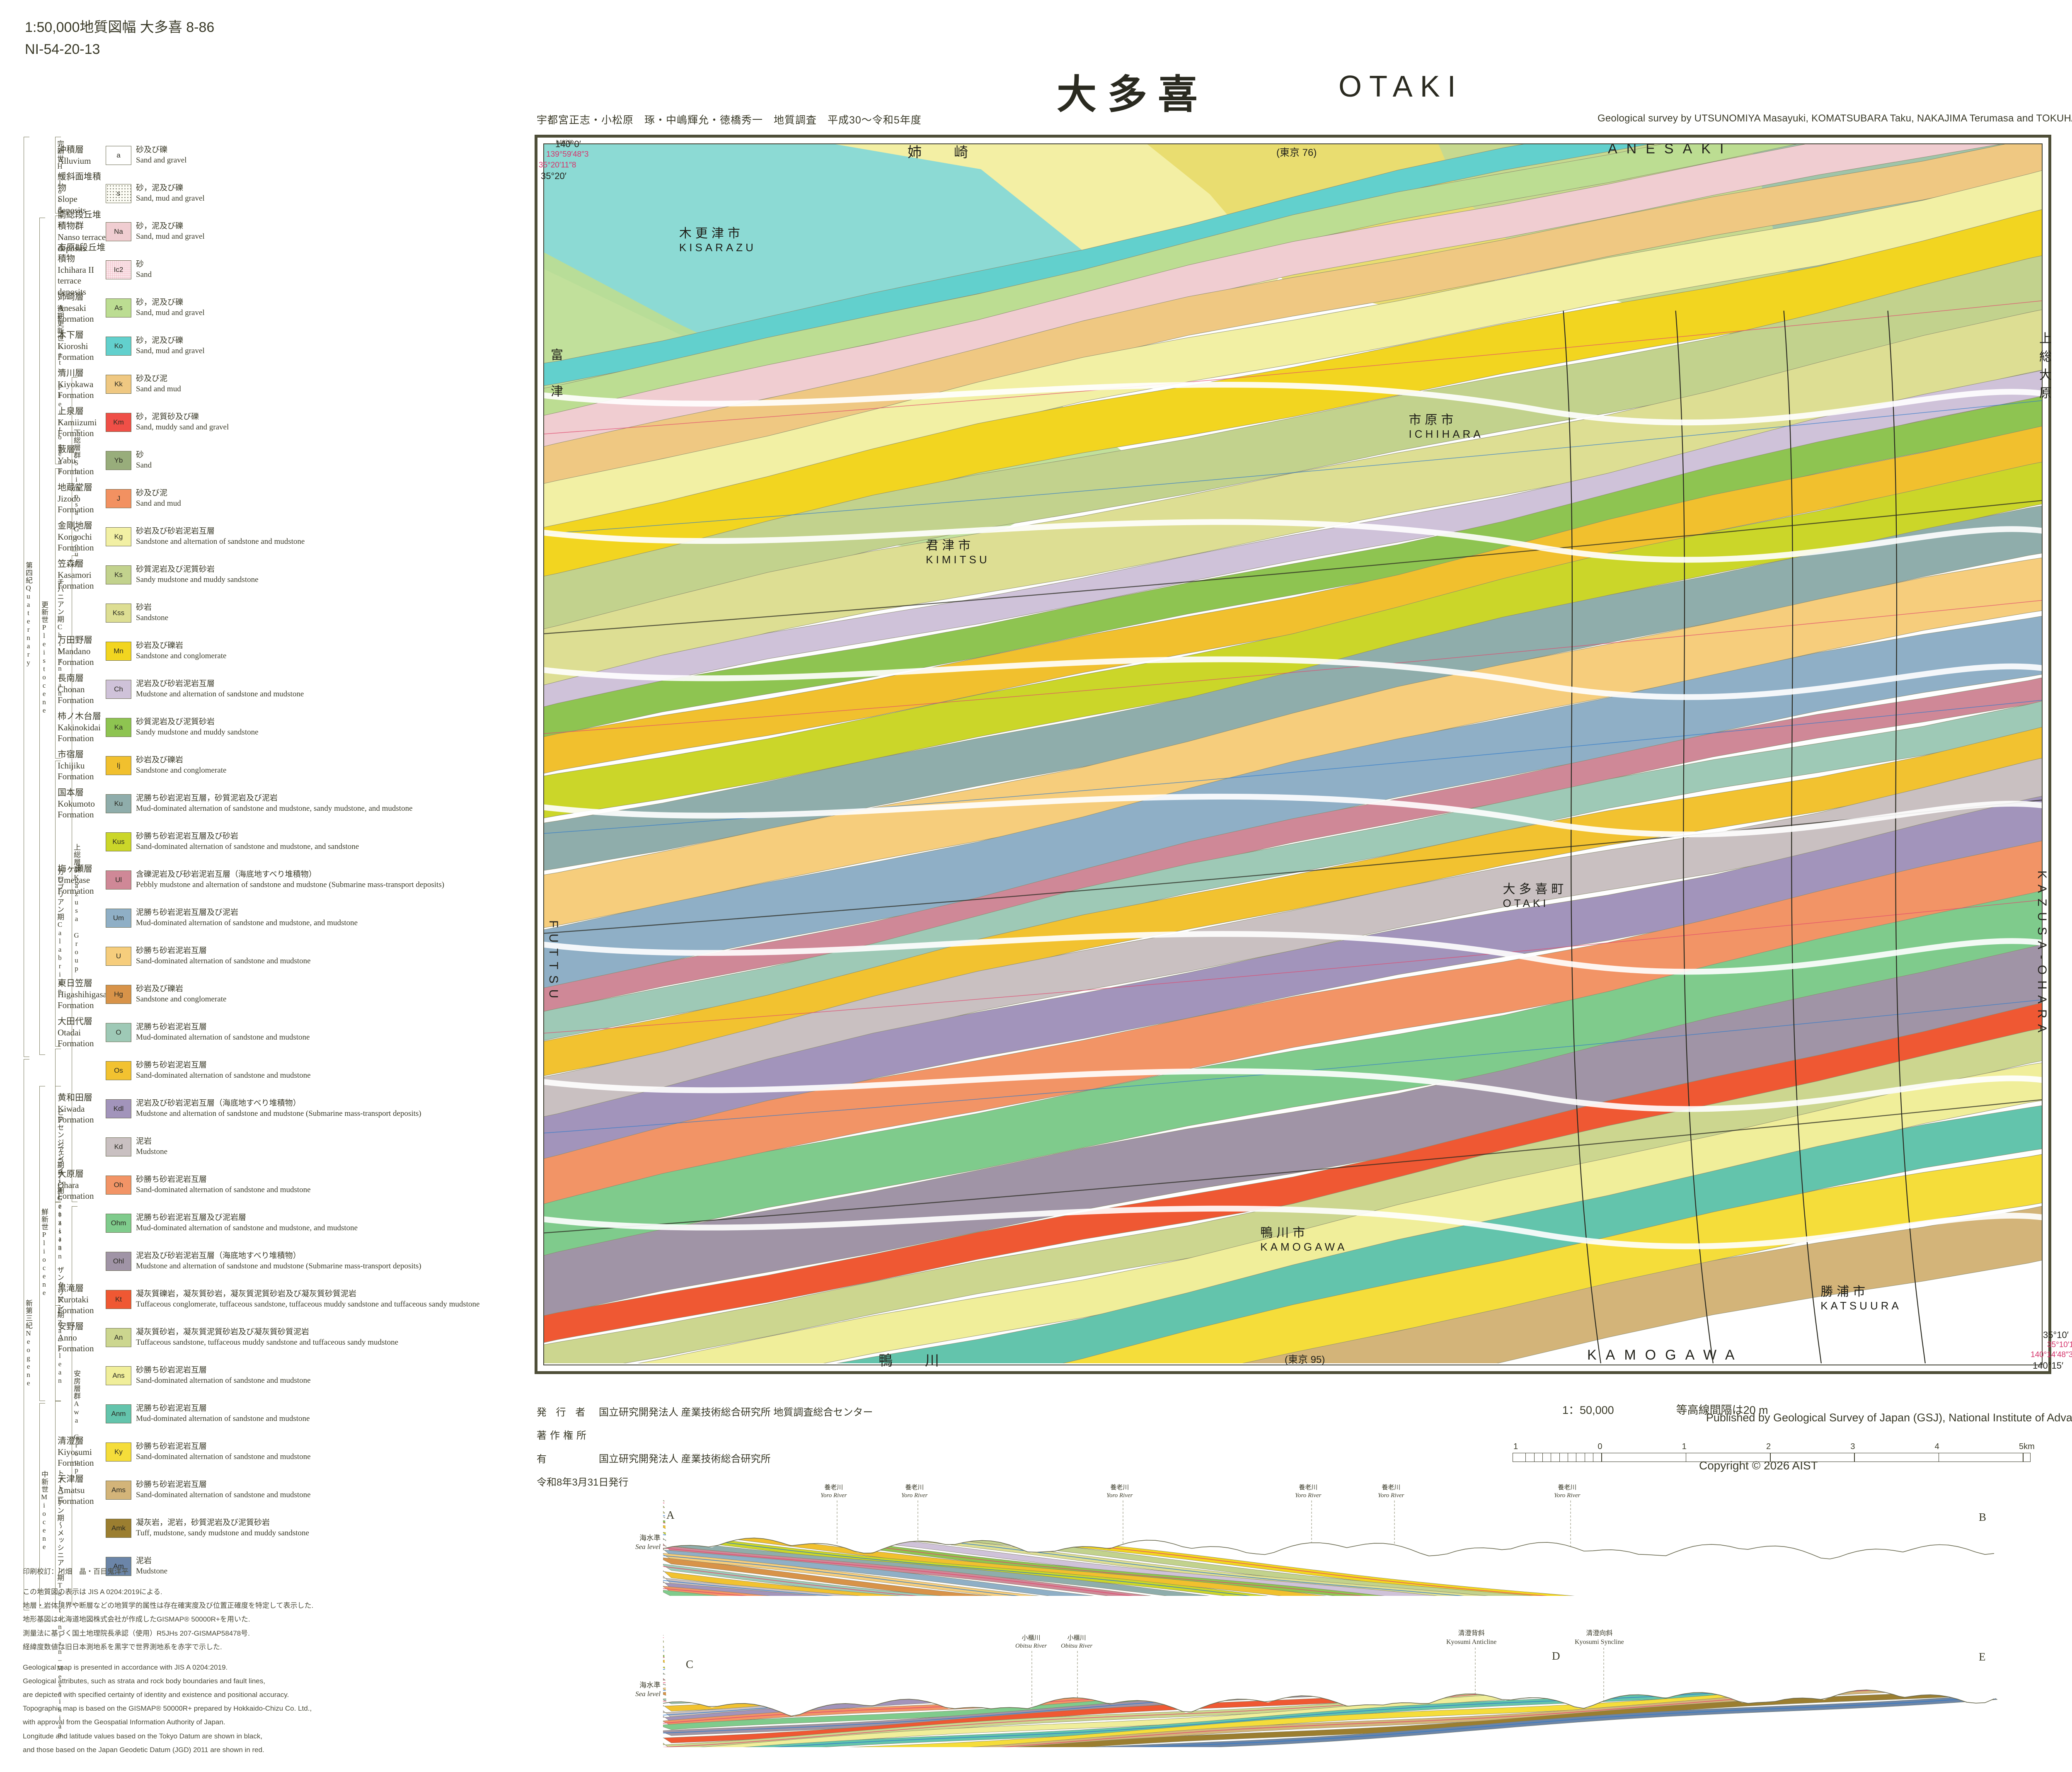 This screenshot has height=1772, width=2072. I want to click on cross-section-b-label: B, so click(1983, 1517).